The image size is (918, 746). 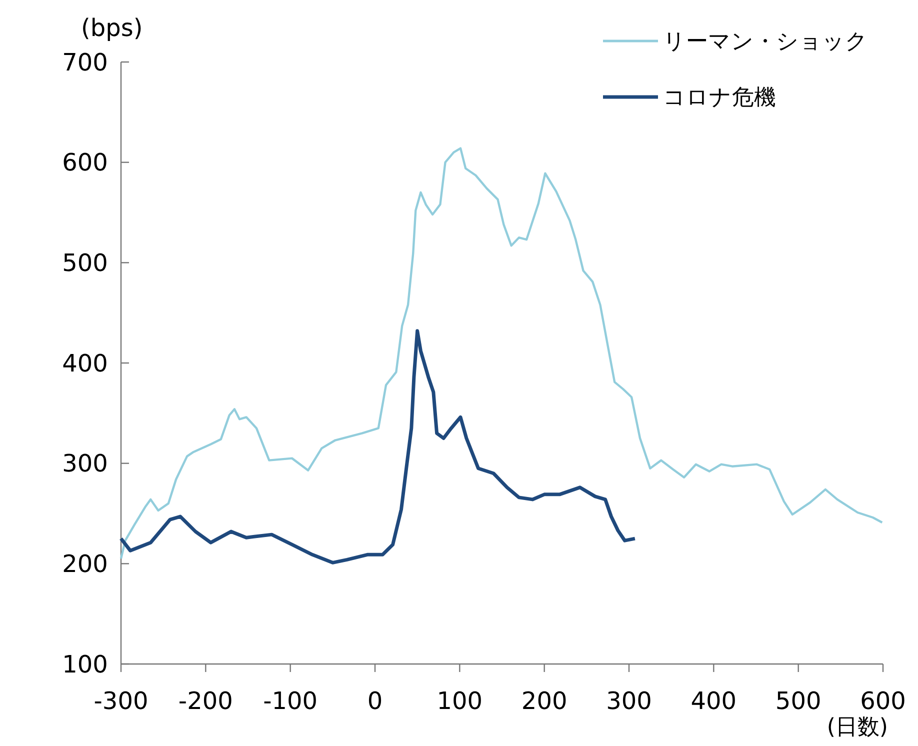 What do you see at coordinates (85, 162) in the screenshot?
I see `y-tick-label: 600` at bounding box center [85, 162].